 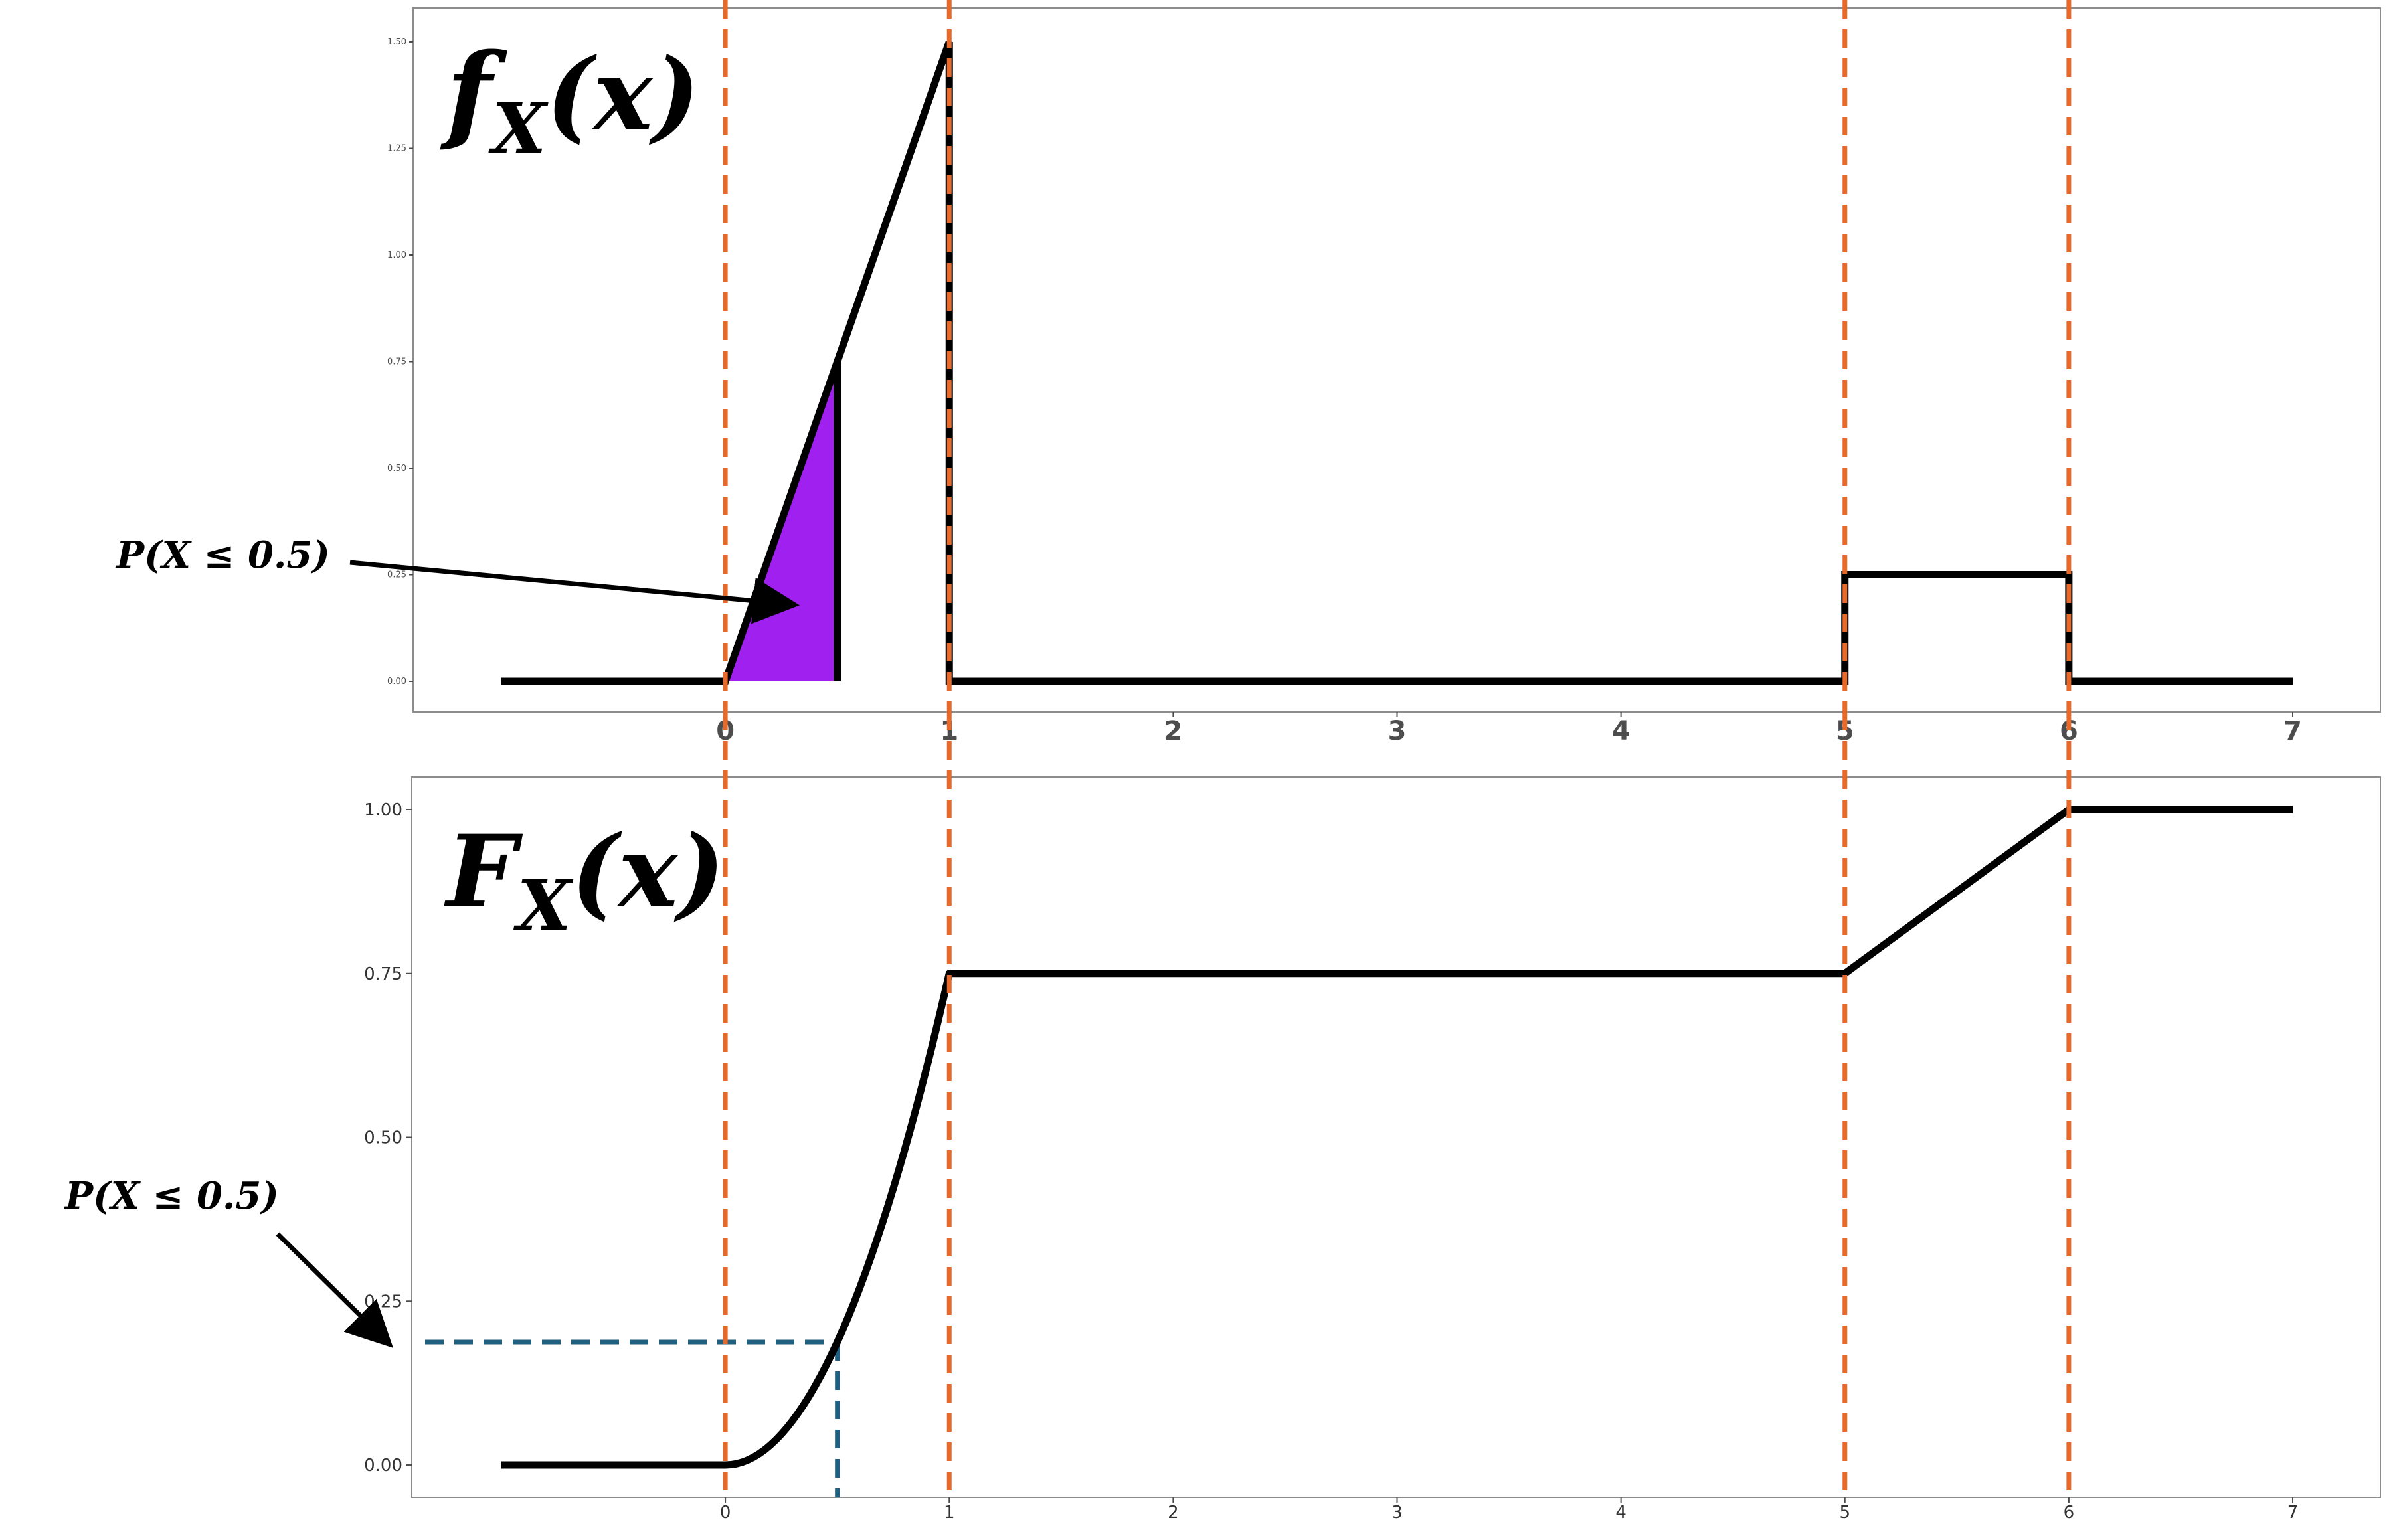 What do you see at coordinates (396, 149) in the screenshot?
I see `pdf-y-tick-label: 1.25` at bounding box center [396, 149].